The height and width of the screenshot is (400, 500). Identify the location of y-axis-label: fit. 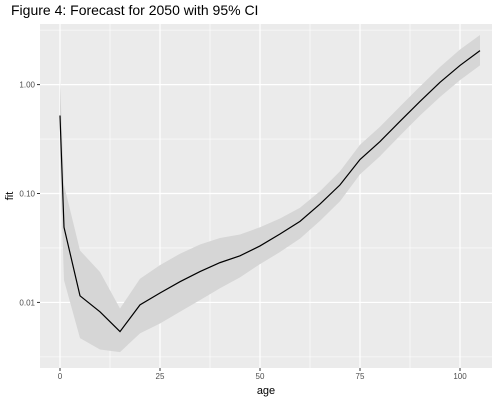
(10, 196).